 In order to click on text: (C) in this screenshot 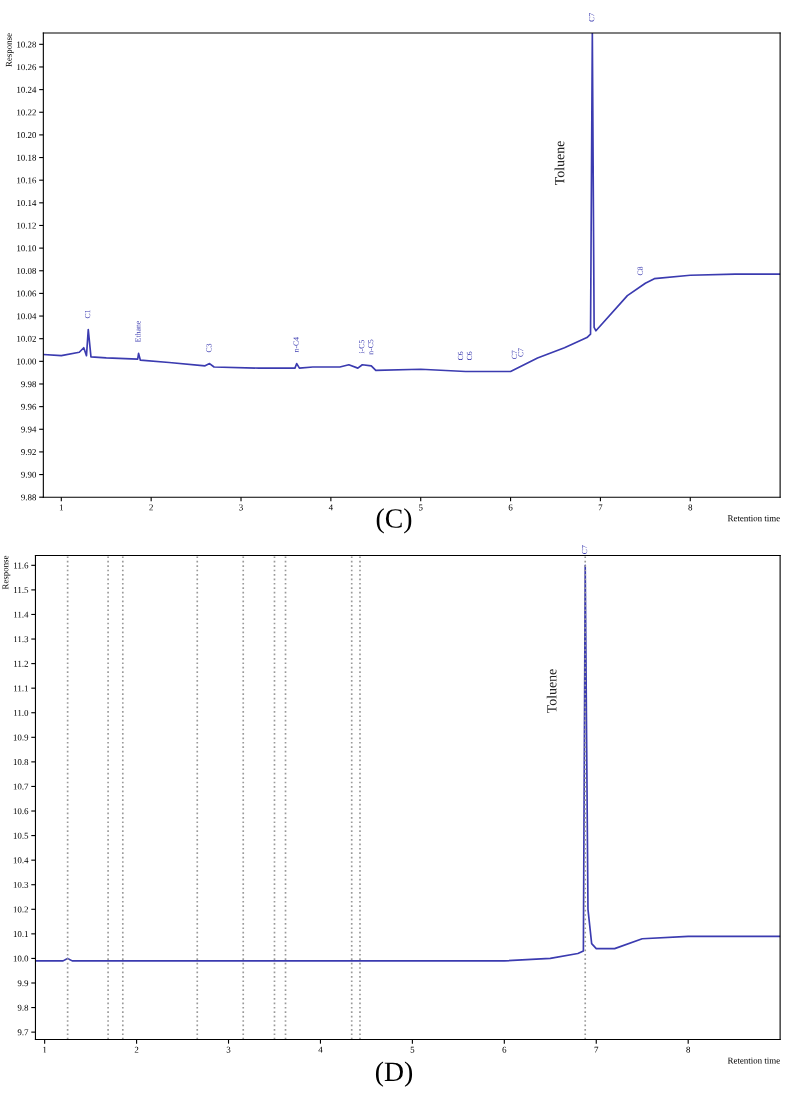, I will do `click(394, 521)`.